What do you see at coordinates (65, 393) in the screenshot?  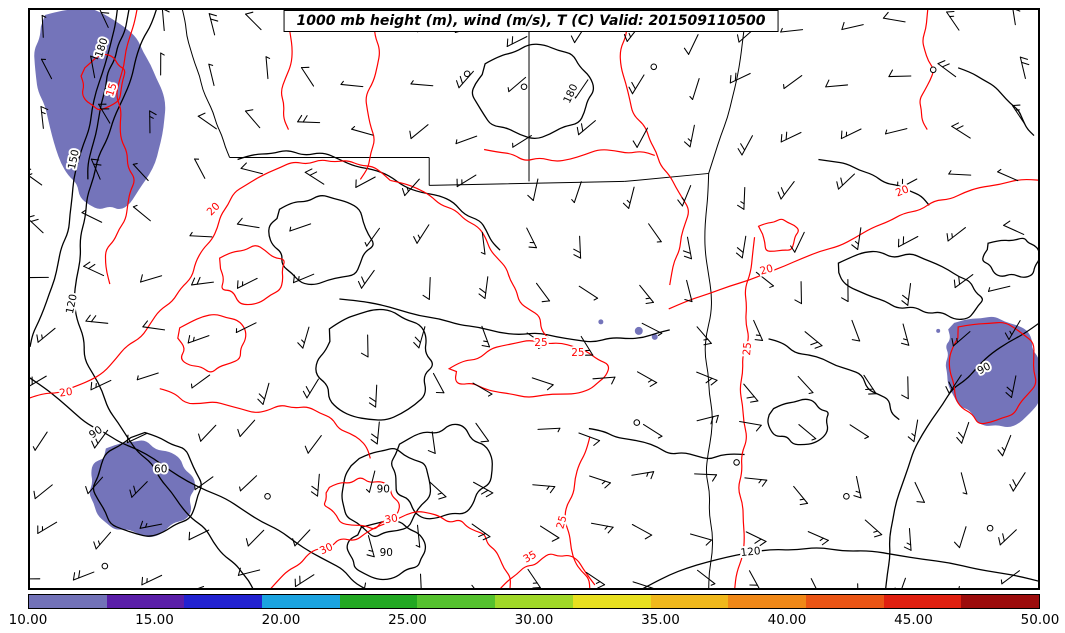 I see `contour-label: 20` at bounding box center [65, 393].